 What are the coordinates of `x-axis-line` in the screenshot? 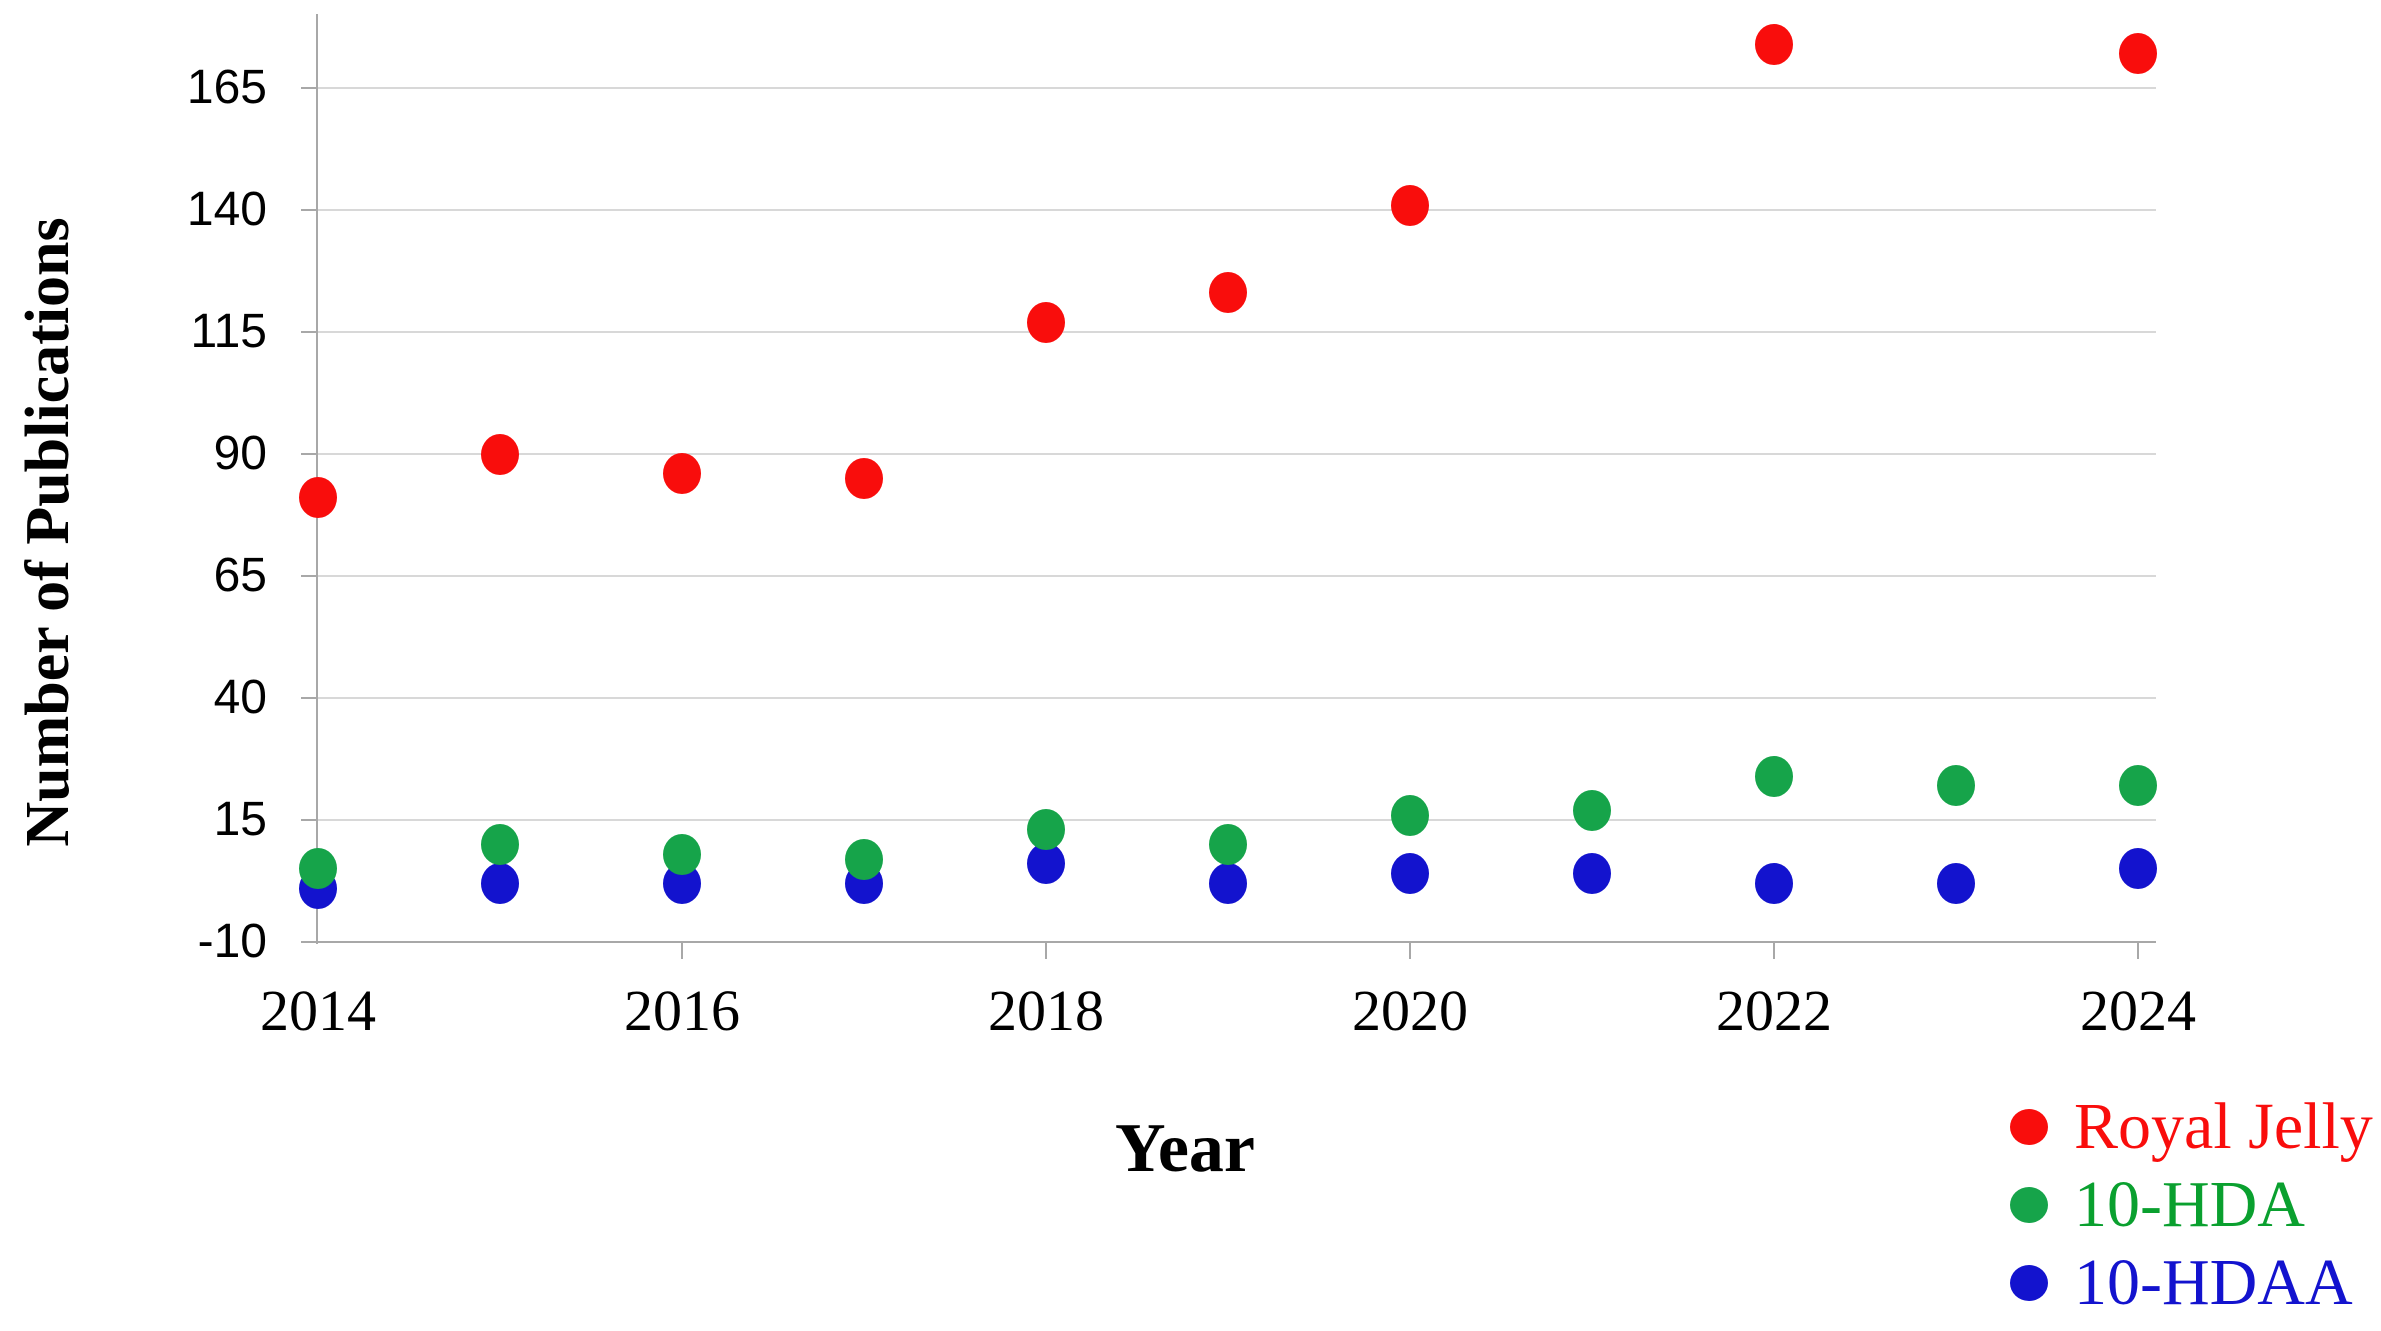 It's located at (1235, 942).